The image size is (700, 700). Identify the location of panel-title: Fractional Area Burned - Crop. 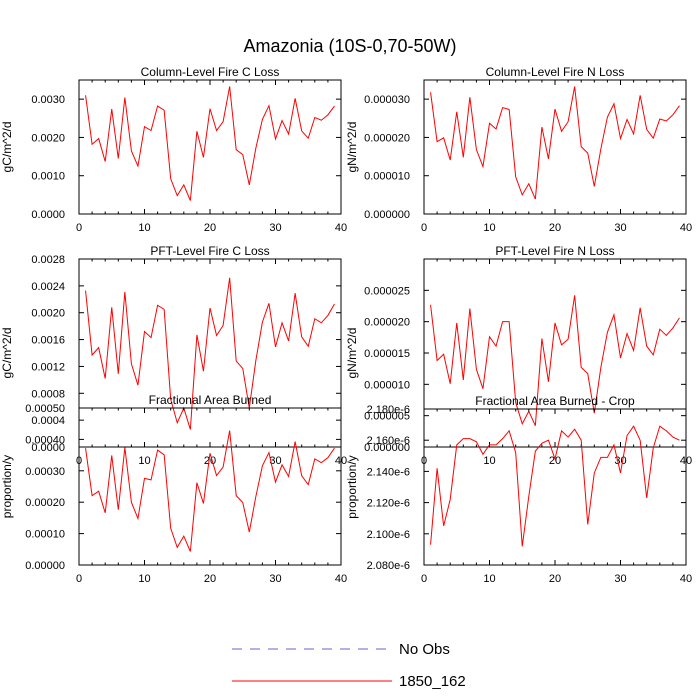
(555, 401).